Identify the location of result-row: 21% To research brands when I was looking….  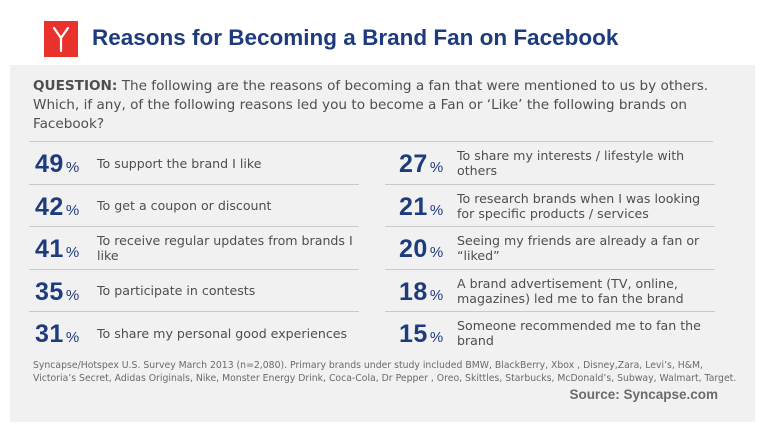
(550, 206).